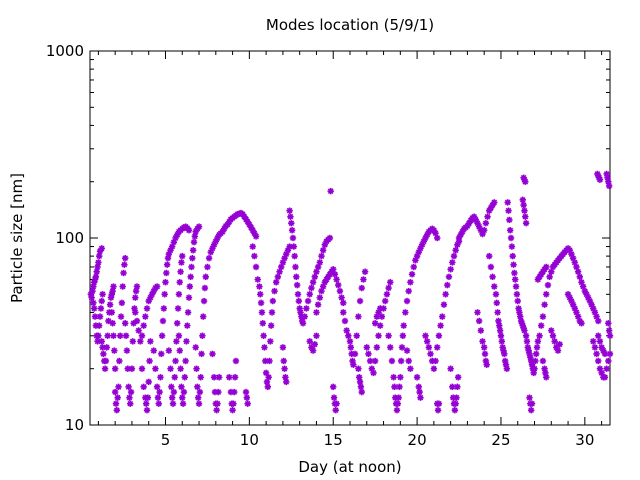  I want to click on y-tick-label: 10, so click(74, 425).